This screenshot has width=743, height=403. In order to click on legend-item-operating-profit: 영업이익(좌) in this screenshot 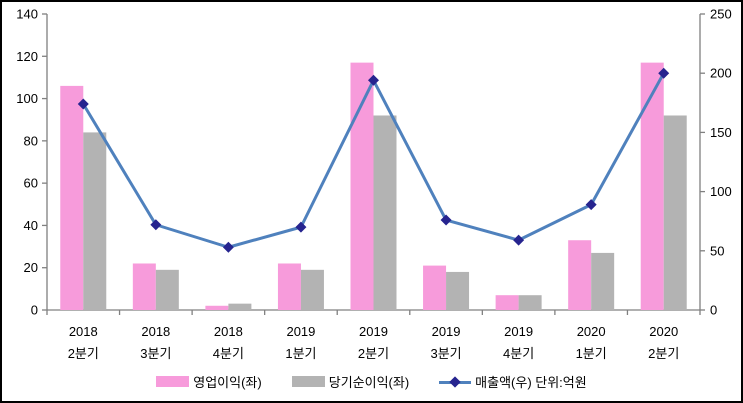, I will do `click(209, 381)`.